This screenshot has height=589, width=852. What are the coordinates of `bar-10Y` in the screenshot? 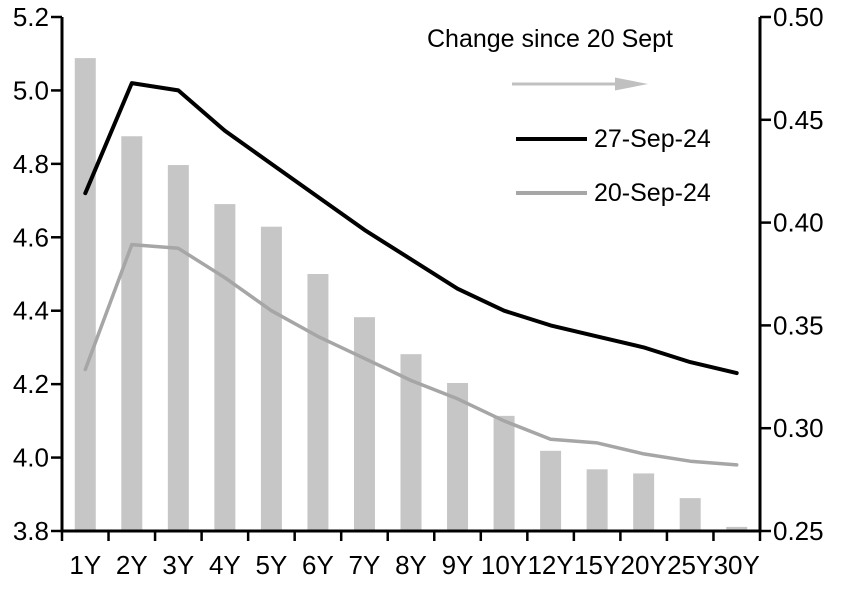 It's located at (504, 473).